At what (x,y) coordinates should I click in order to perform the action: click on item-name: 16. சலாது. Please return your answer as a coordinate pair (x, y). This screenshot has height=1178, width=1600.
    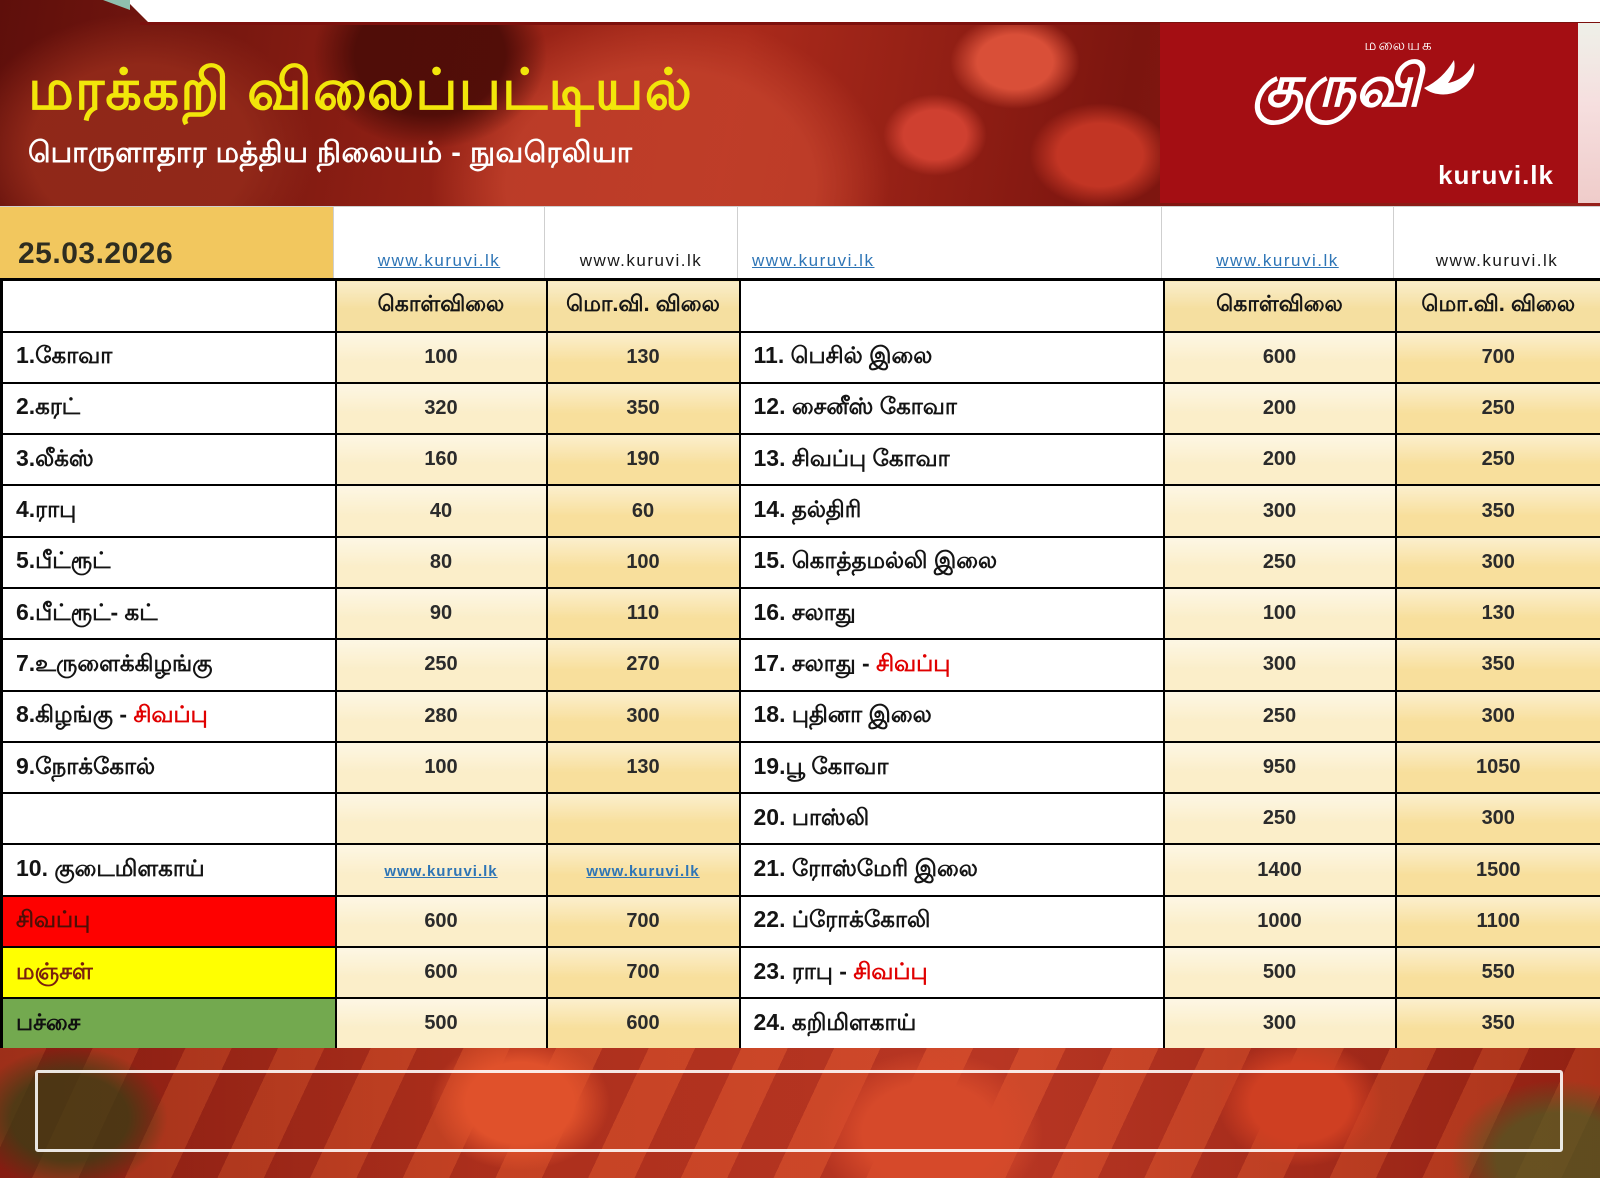
    Looking at the image, I should click on (804, 611).